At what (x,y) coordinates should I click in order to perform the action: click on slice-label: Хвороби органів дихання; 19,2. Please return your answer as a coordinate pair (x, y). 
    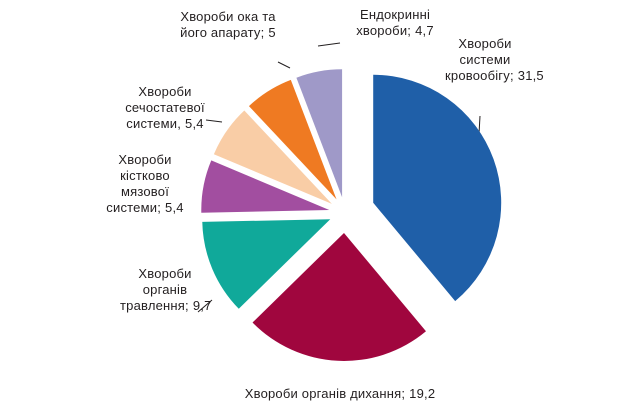
    Looking at the image, I should click on (340, 394).